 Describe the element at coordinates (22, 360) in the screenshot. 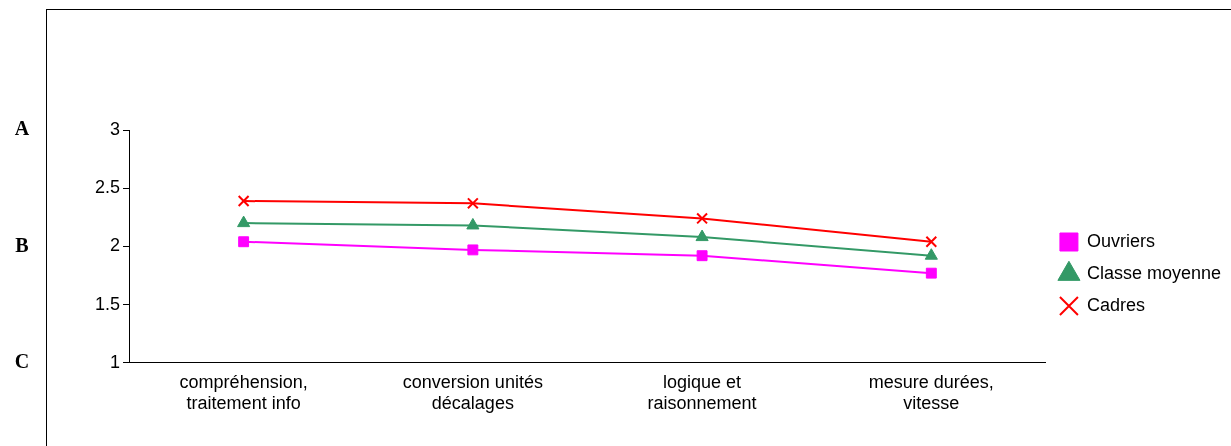

I see `text: C` at that location.